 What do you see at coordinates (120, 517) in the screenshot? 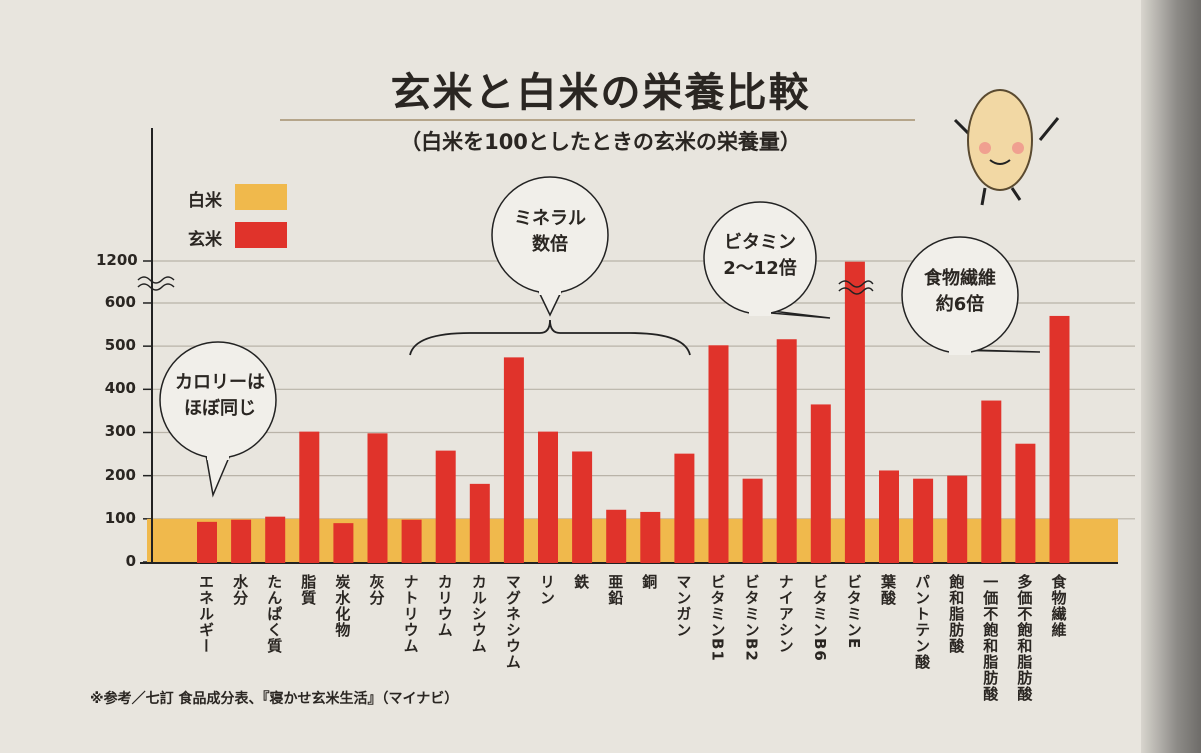
I see `y-tick-label: 100` at bounding box center [120, 517].